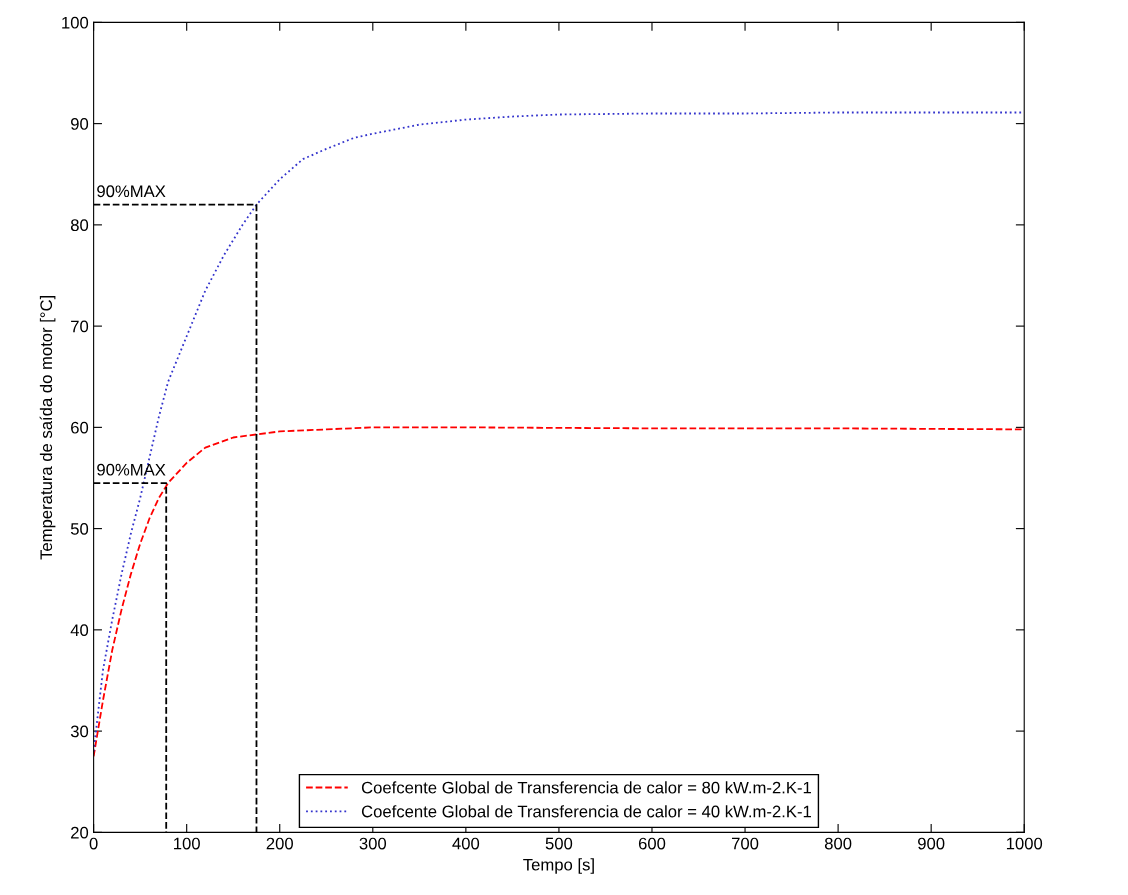 This screenshot has width=1128, height=895. What do you see at coordinates (838, 843) in the screenshot?
I see `x-tick-label: 800` at bounding box center [838, 843].